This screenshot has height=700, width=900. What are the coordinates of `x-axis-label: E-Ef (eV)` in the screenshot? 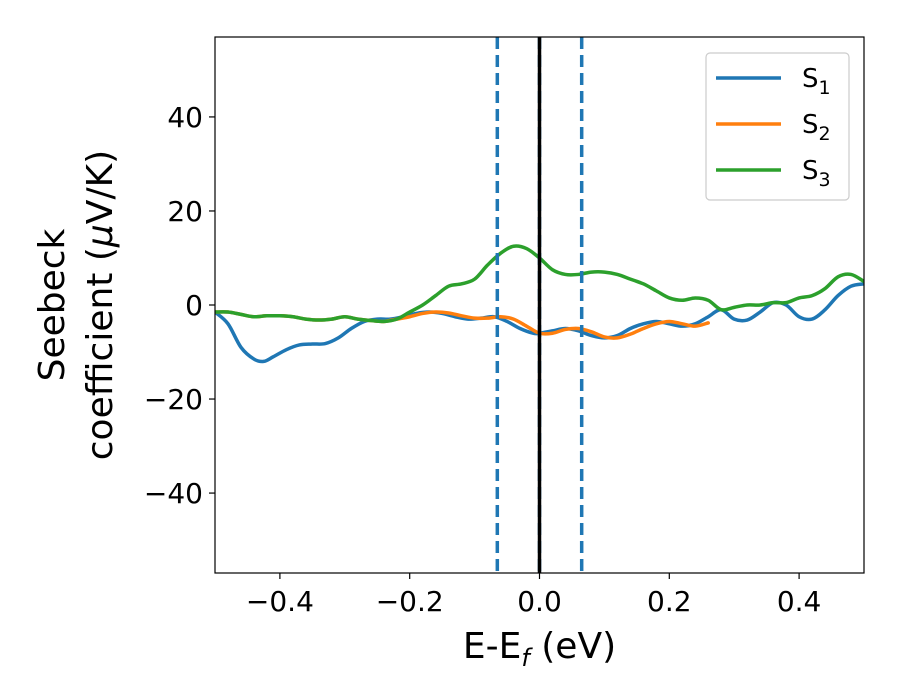 It's located at (539, 649).